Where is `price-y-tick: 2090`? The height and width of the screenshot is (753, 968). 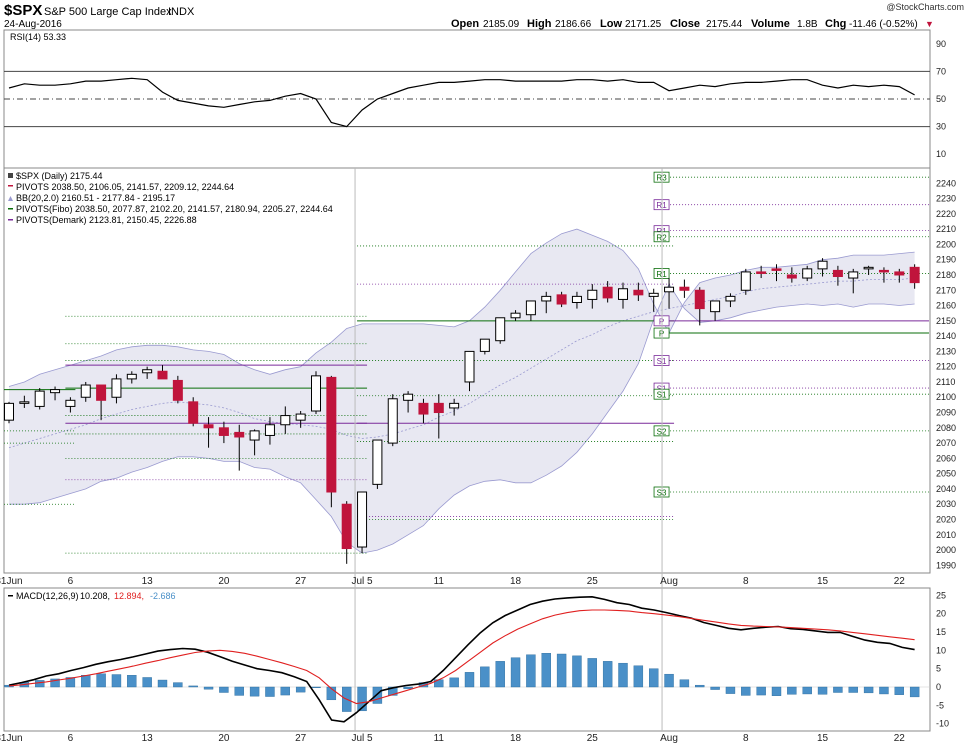
price-y-tick: 2090 is located at coordinates (946, 413).